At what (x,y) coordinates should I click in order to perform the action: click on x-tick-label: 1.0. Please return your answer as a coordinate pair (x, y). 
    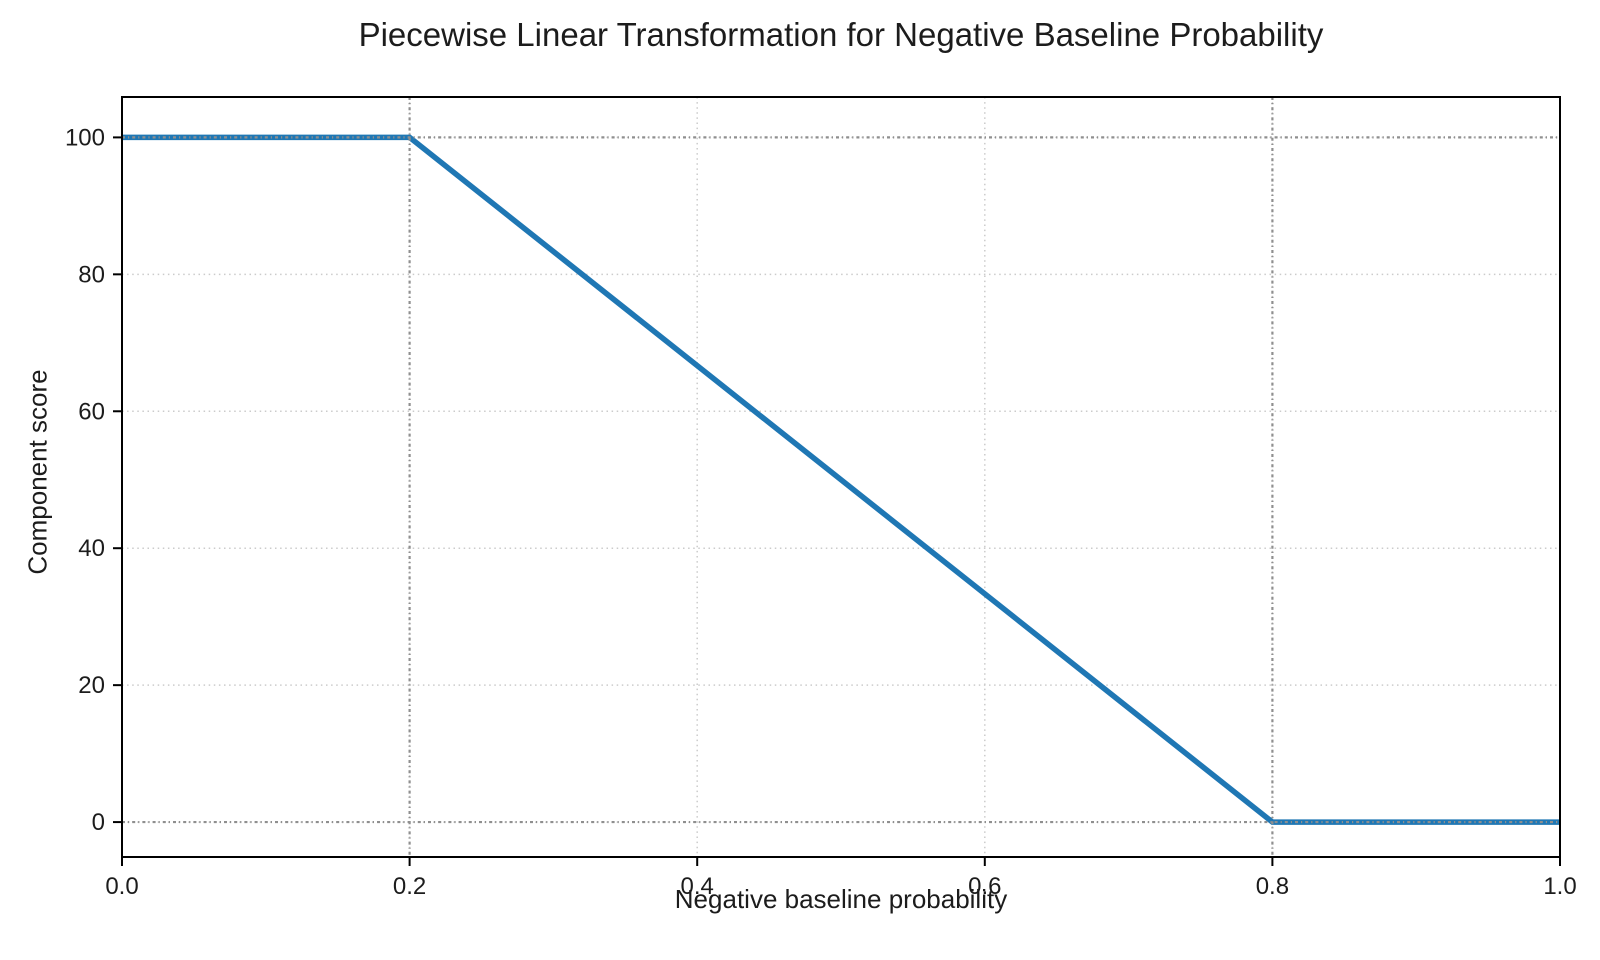
    Looking at the image, I should click on (1559, 886).